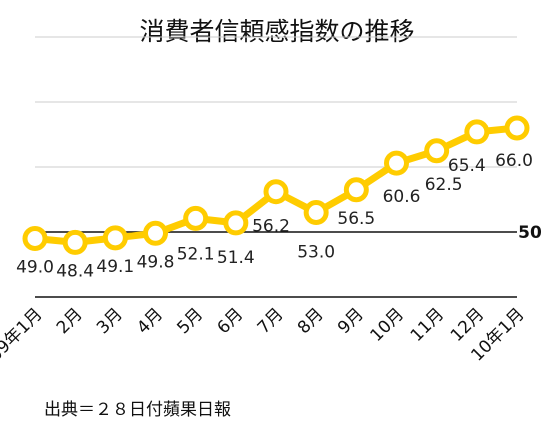  What do you see at coordinates (110, 321) in the screenshot?
I see `x-tick-label: 3月` at bounding box center [110, 321].